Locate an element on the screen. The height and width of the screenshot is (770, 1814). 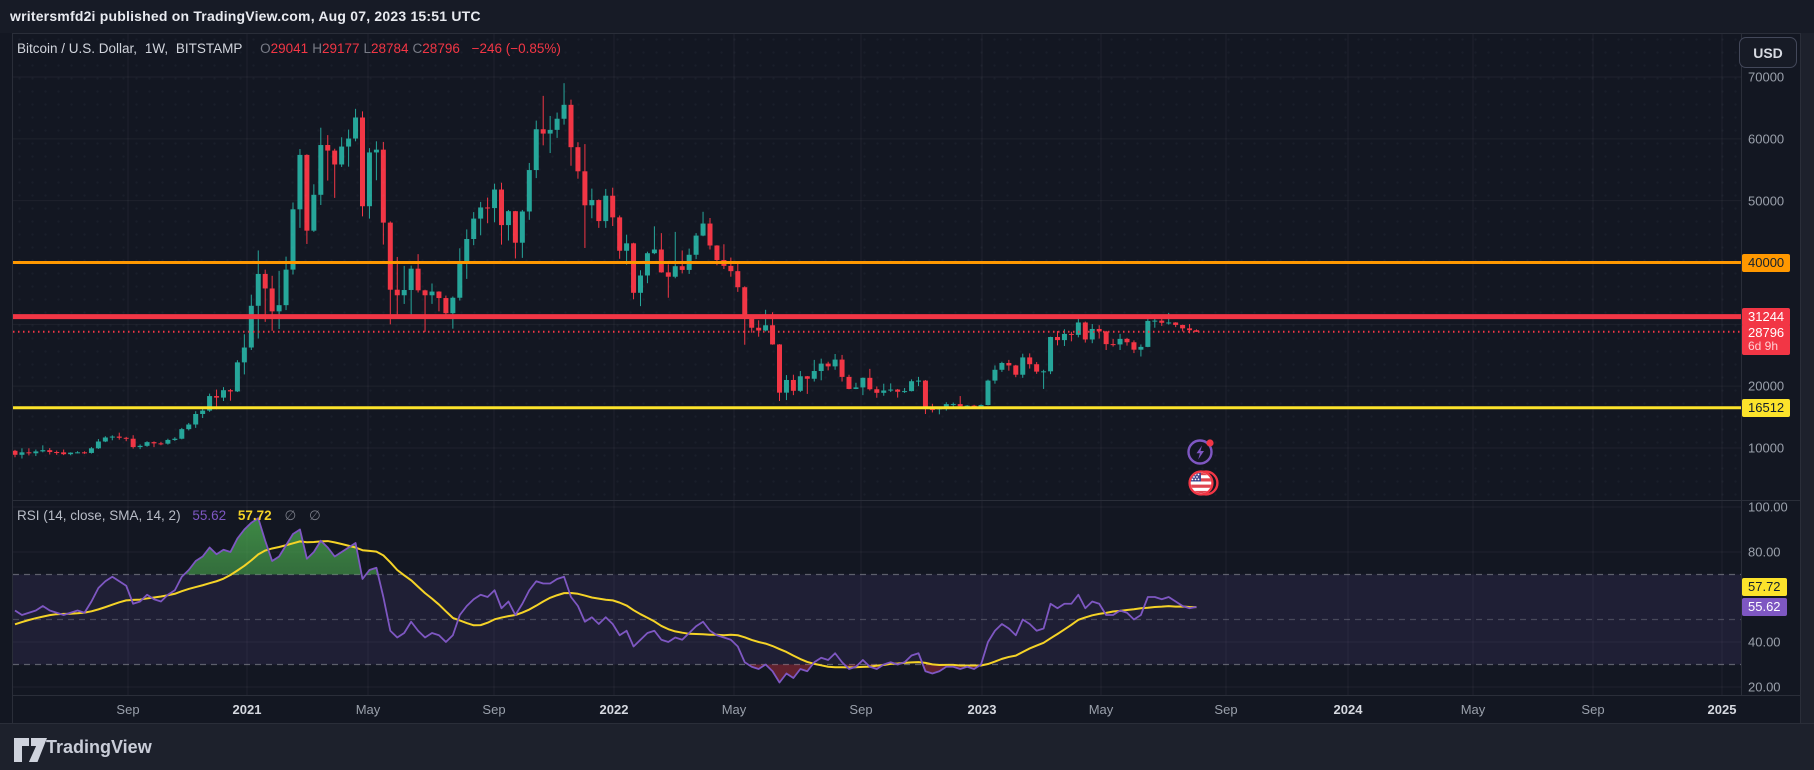
time-axis-label-2024: 2024 is located at coordinates (1348, 709).